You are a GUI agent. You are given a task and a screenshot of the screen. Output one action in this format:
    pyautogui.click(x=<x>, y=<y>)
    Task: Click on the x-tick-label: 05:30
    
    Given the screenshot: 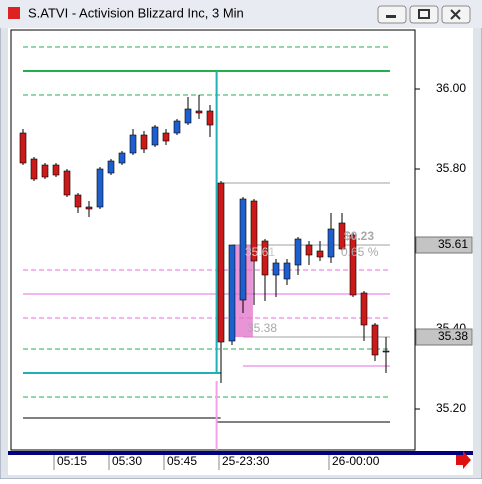 What is the action you would take?
    pyautogui.click(x=127, y=461)
    